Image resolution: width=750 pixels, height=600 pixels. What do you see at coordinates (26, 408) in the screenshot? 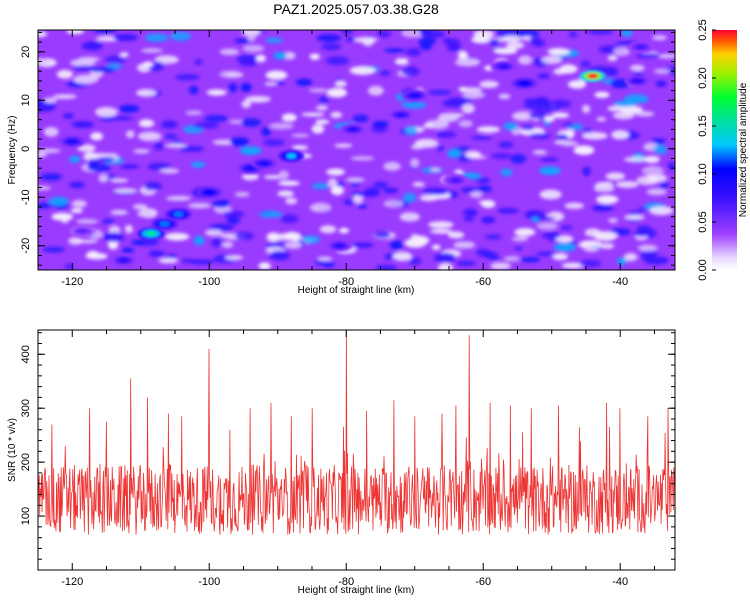
I see `y-tick-label: 300` at bounding box center [26, 408].